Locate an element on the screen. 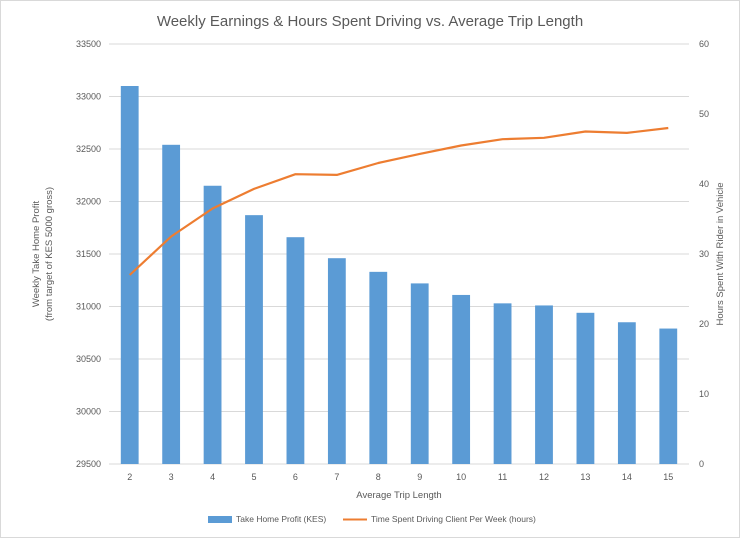 The height and width of the screenshot is (538, 740). left-tick-label: 33000 is located at coordinates (88, 97).